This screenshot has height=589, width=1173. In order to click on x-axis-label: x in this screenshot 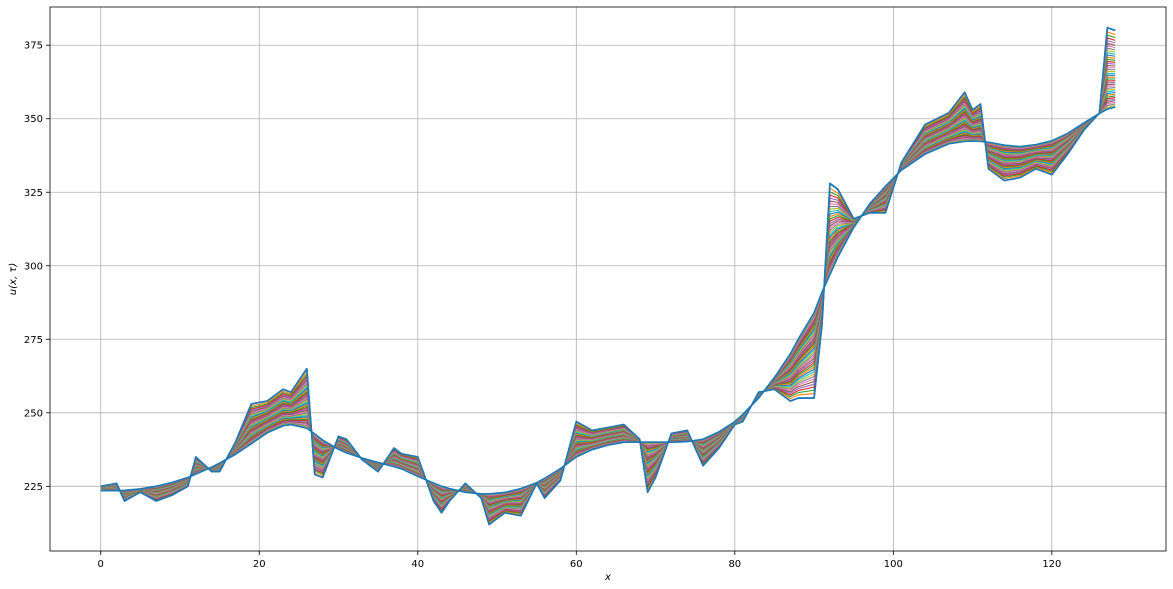, I will do `click(607, 577)`.